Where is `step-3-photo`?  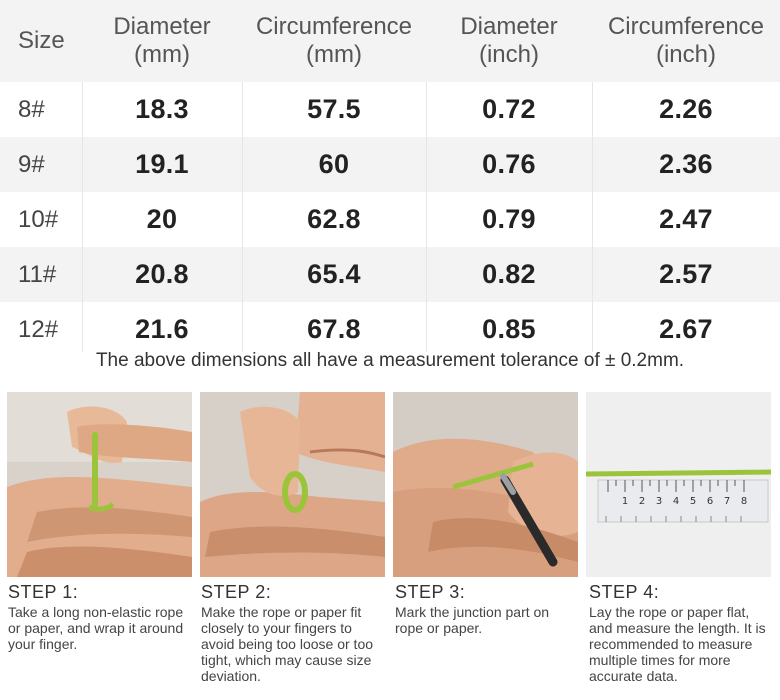
step-3-photo is located at coordinates (485, 484).